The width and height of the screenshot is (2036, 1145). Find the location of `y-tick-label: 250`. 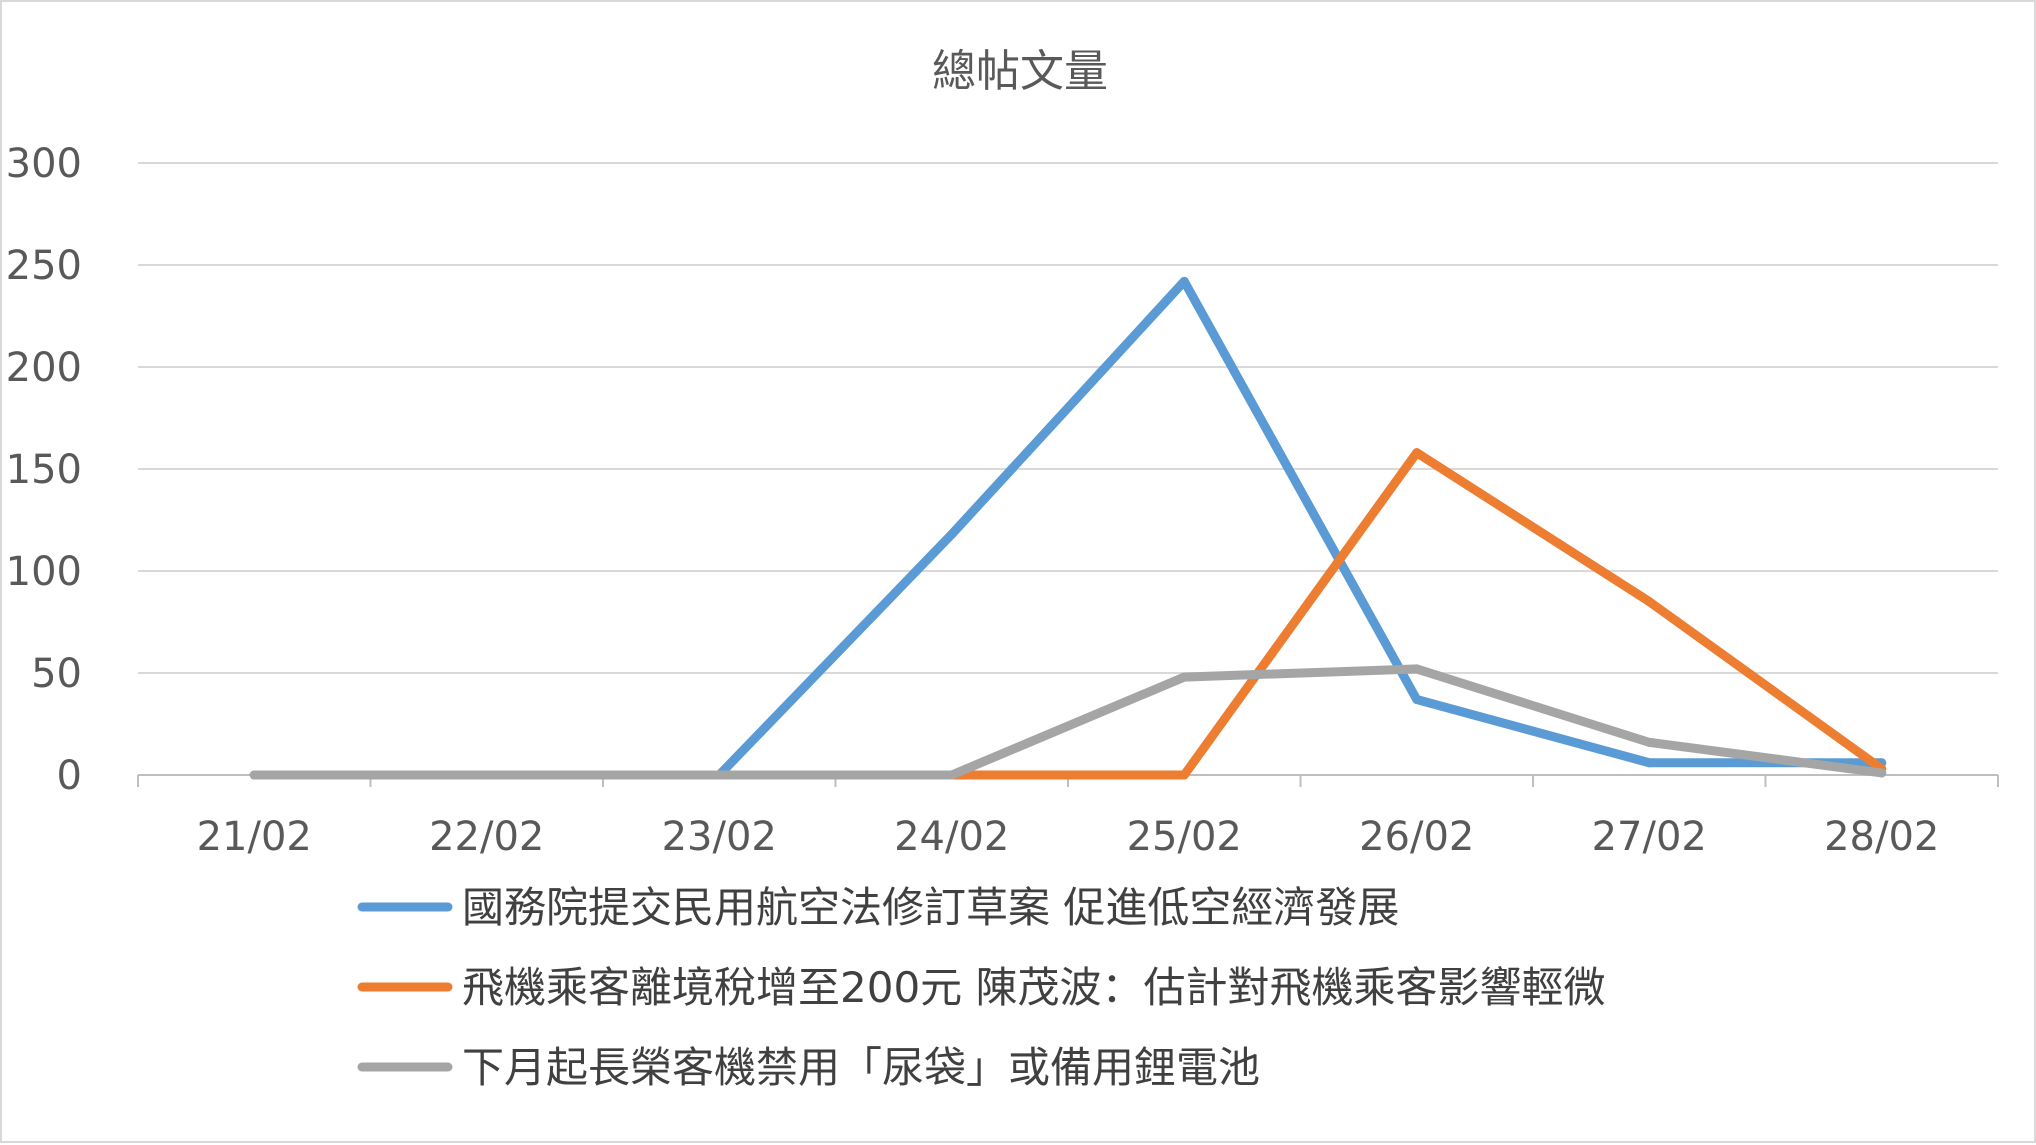

y-tick-label: 250 is located at coordinates (44, 266).